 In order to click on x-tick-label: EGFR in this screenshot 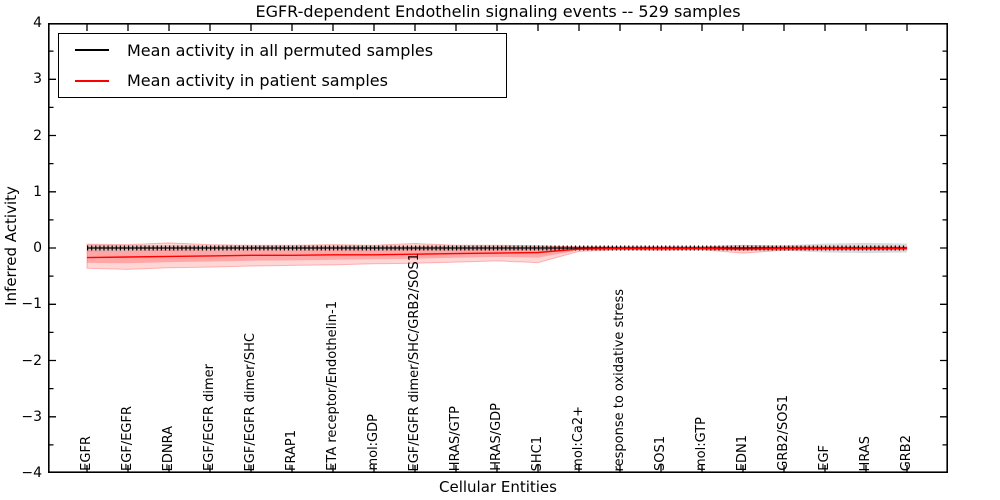, I will do `click(86, 453)`.